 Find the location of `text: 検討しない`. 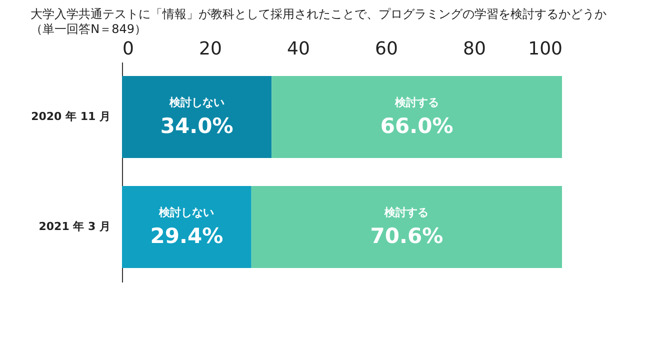

text: 検討しない is located at coordinates (186, 212).